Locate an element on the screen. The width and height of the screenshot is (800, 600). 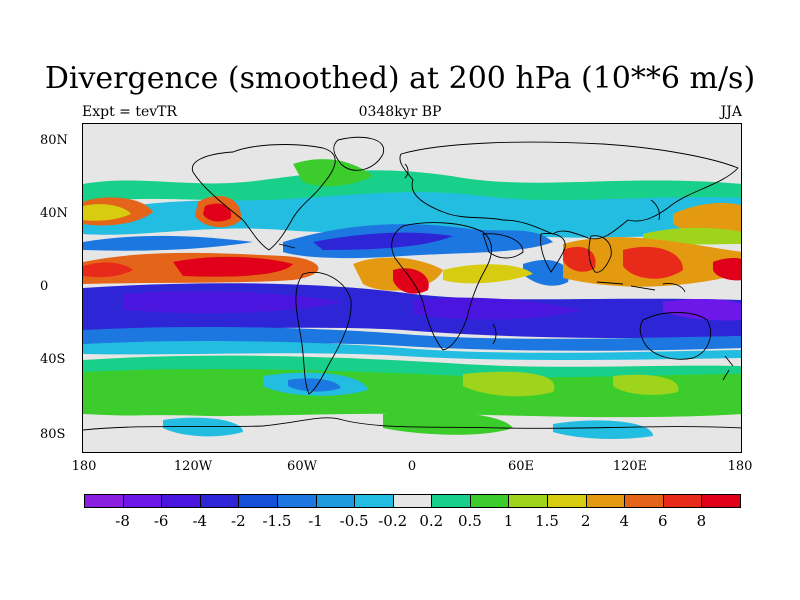
colorbar-label: -8 is located at coordinates (122, 521).